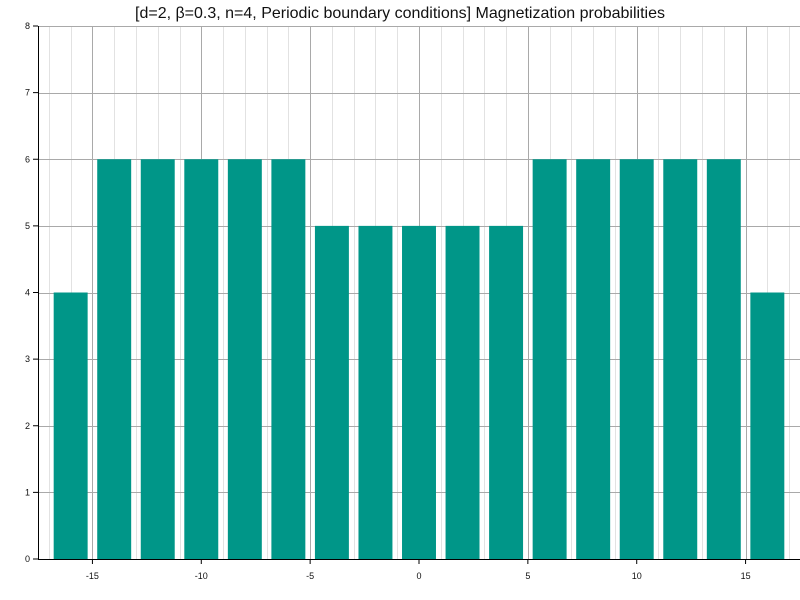 This screenshot has height=600, width=800. Describe the element at coordinates (92, 576) in the screenshot. I see `x-tick-label: -15` at that location.